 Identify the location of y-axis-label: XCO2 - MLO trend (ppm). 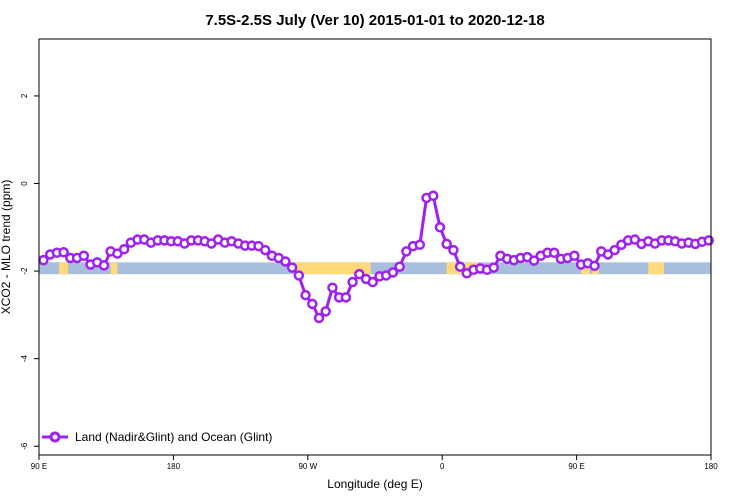
(6, 247).